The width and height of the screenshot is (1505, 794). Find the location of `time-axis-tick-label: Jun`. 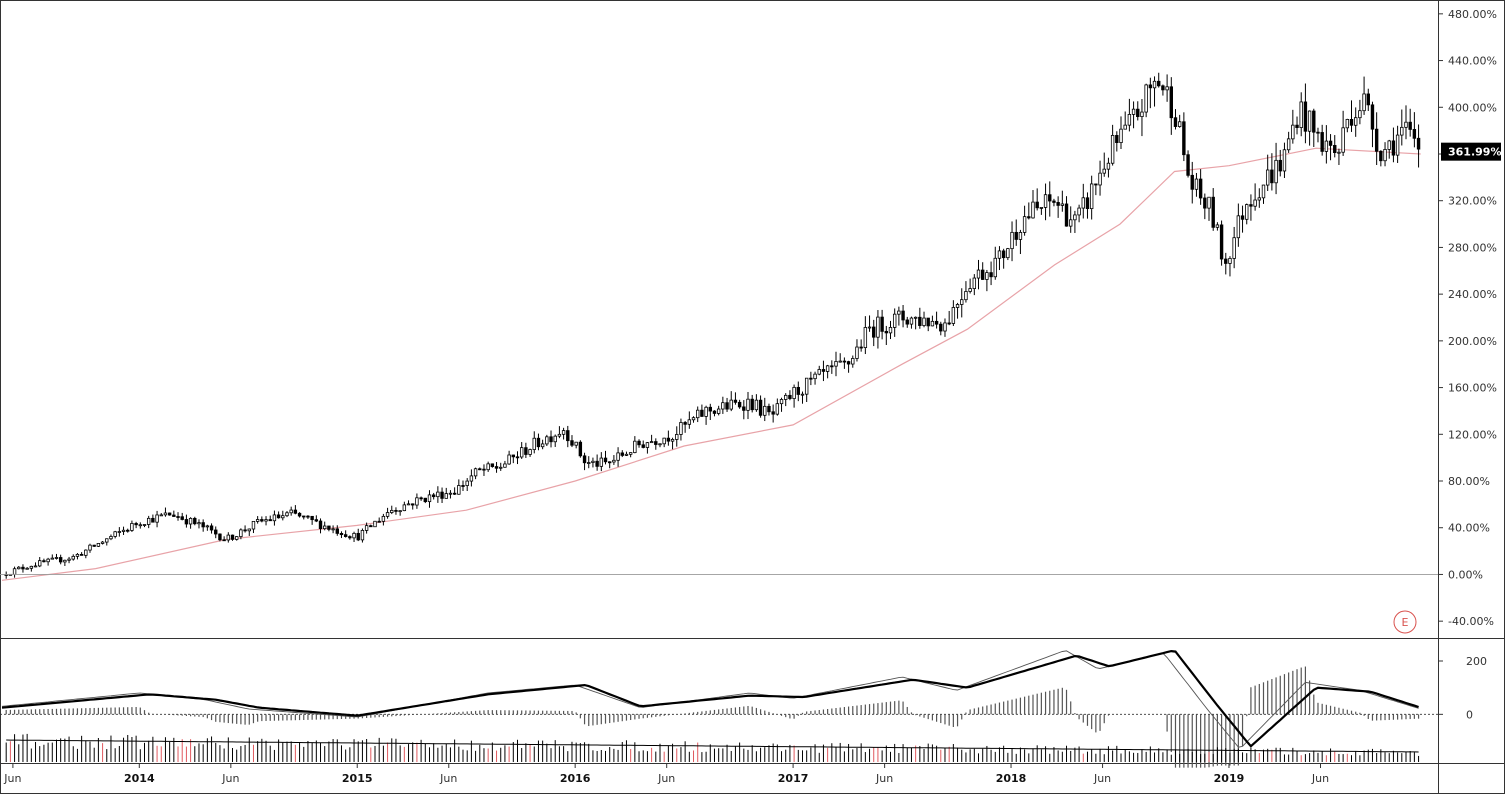

time-axis-tick-label: Jun is located at coordinates (884, 778).